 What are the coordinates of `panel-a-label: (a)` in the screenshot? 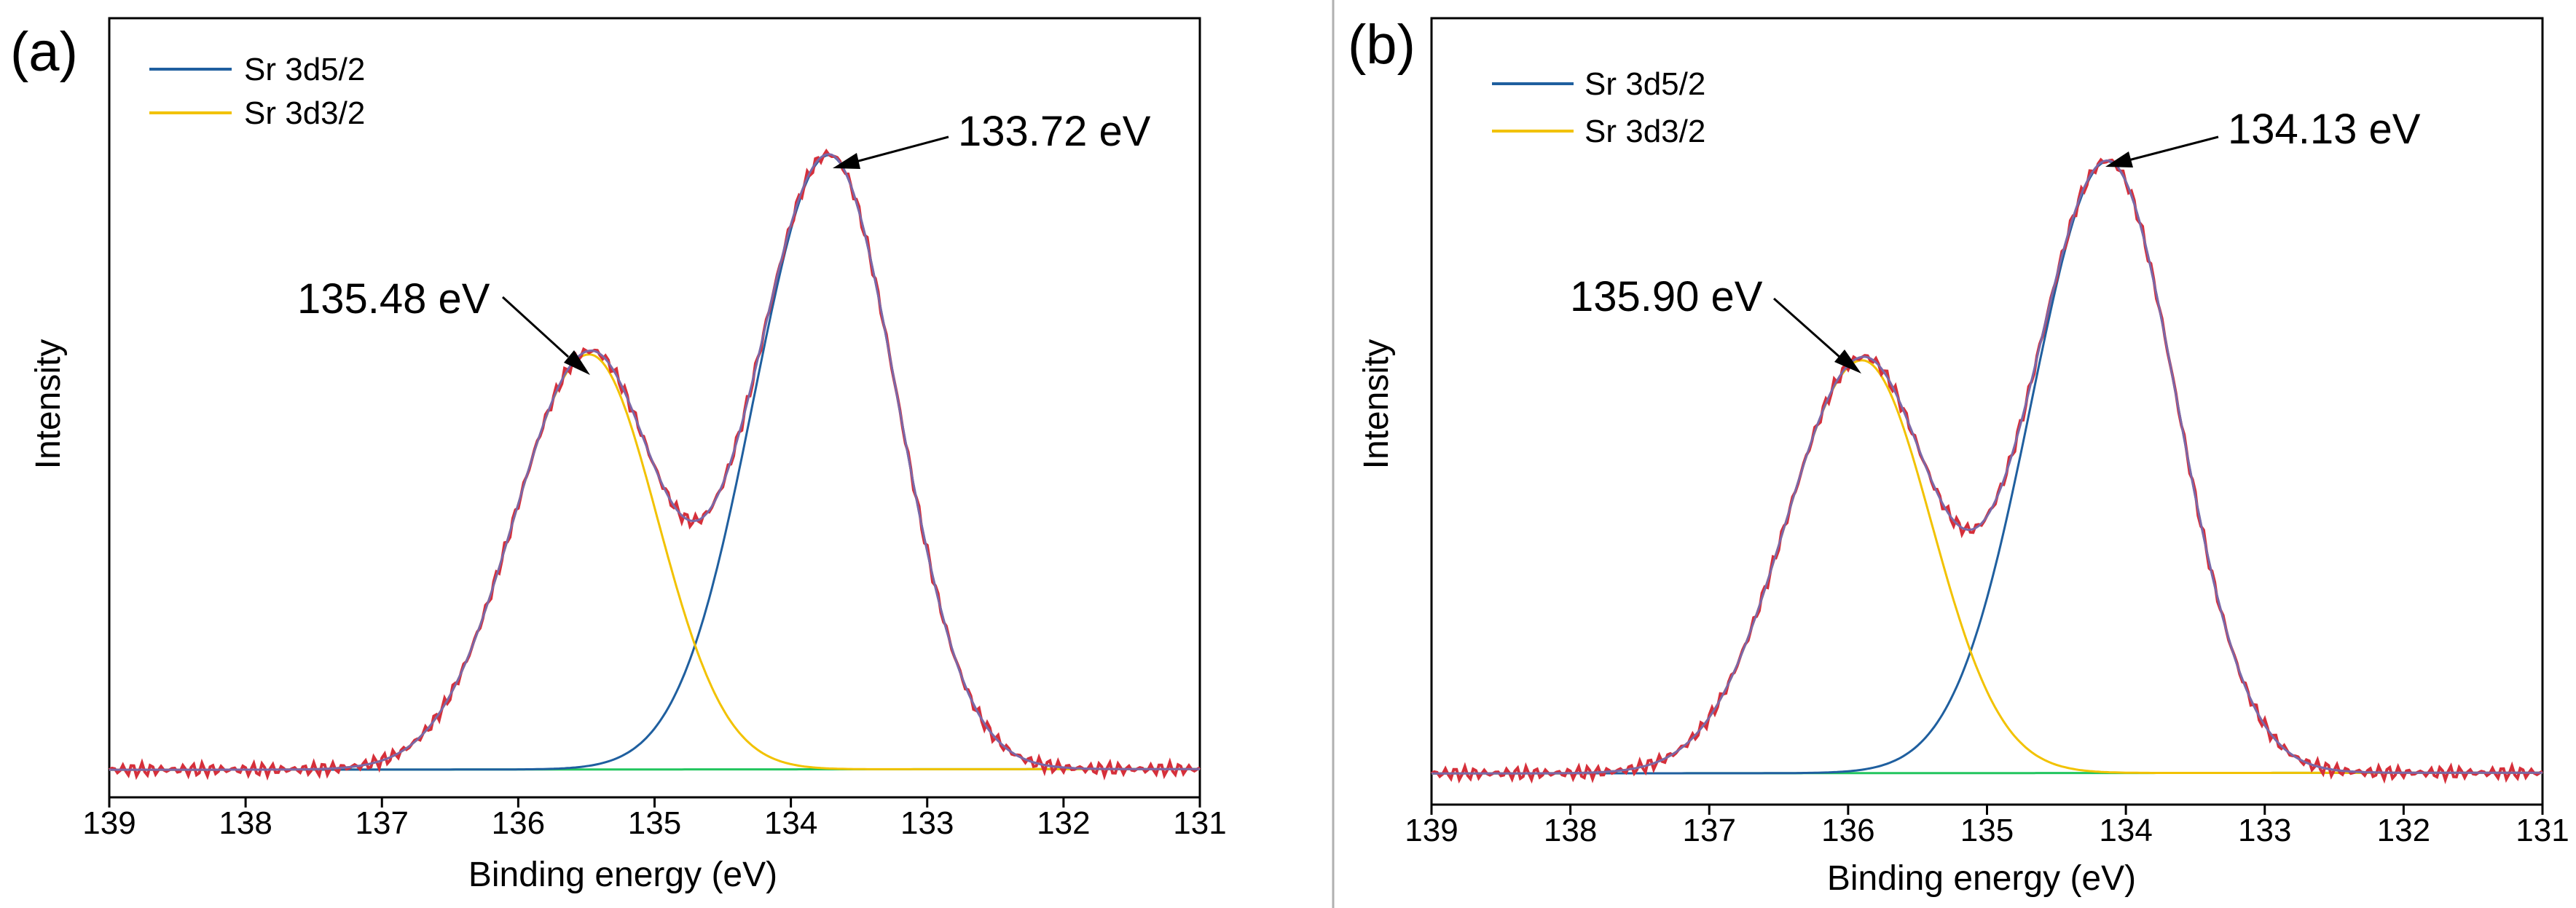 It's located at (44, 52).